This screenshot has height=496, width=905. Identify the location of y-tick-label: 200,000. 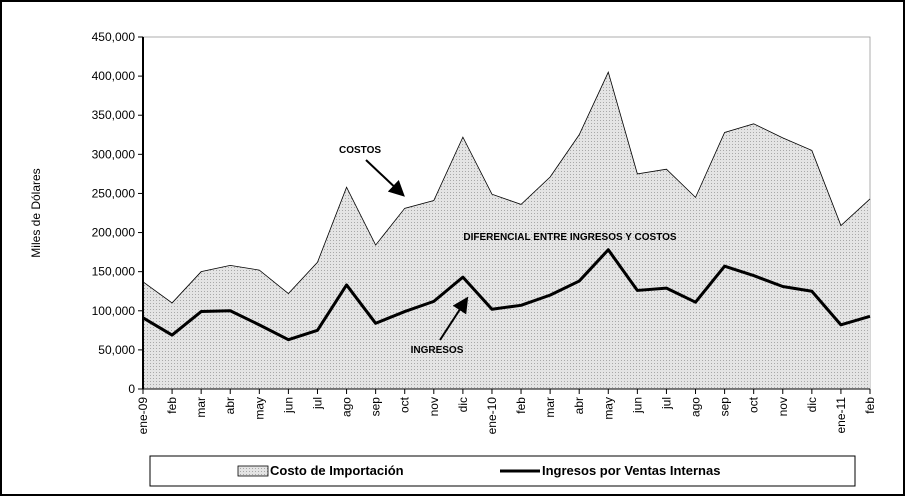
(114, 233).